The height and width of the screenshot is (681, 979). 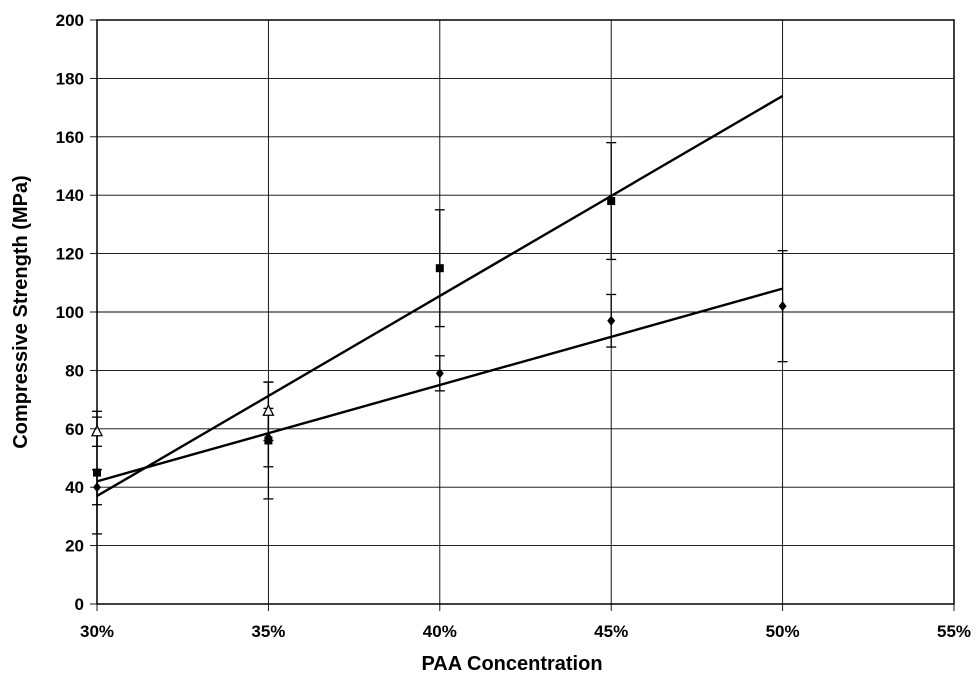 I want to click on y-tick-label: 20, so click(x=74, y=546).